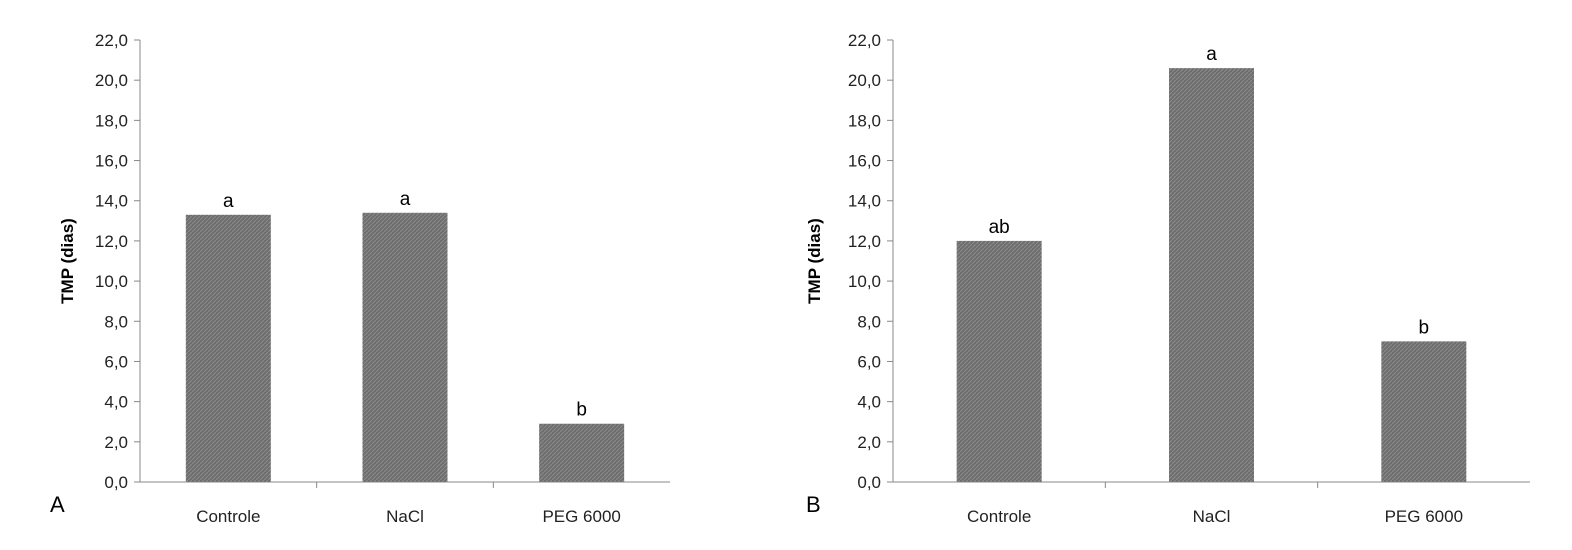 This screenshot has height=550, width=1572. Describe the element at coordinates (57, 504) in the screenshot. I see `panel-label: A` at that location.